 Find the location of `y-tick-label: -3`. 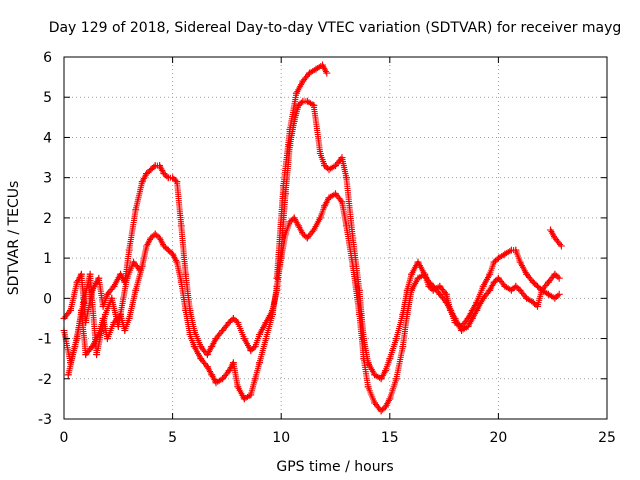

y-tick-label: -3 is located at coordinates (45, 420).